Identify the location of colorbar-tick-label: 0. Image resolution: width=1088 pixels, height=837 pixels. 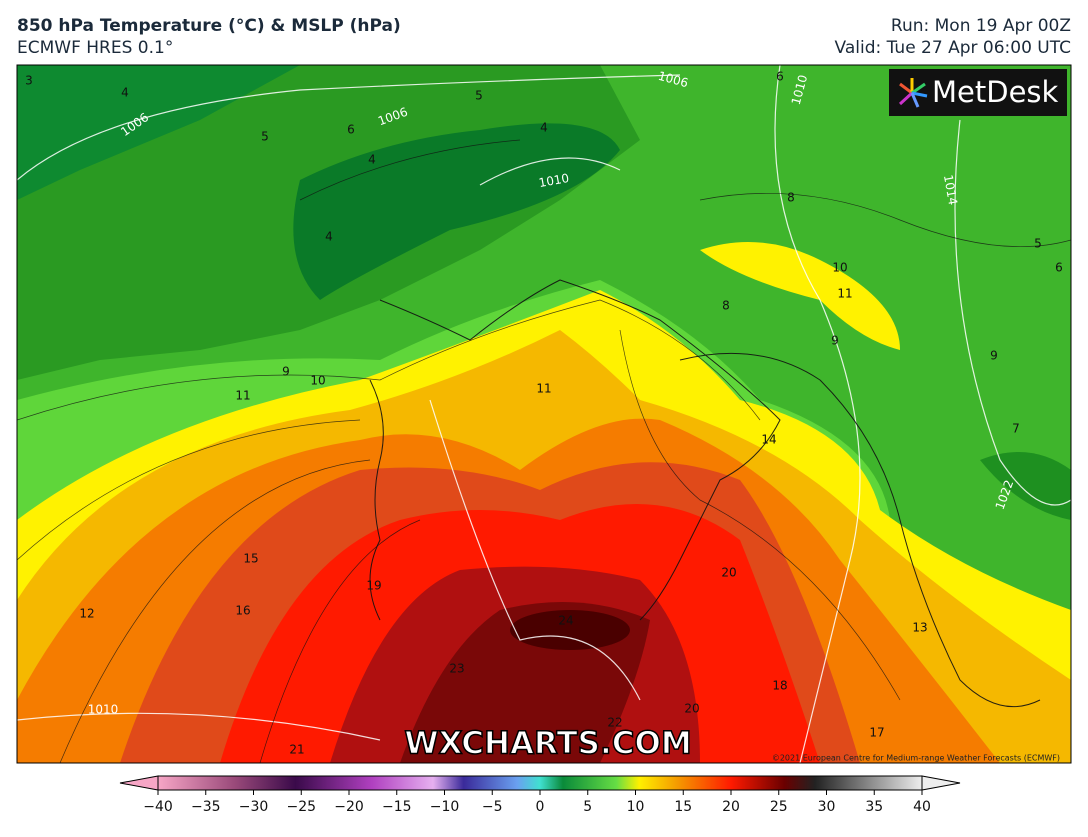
(540, 807).